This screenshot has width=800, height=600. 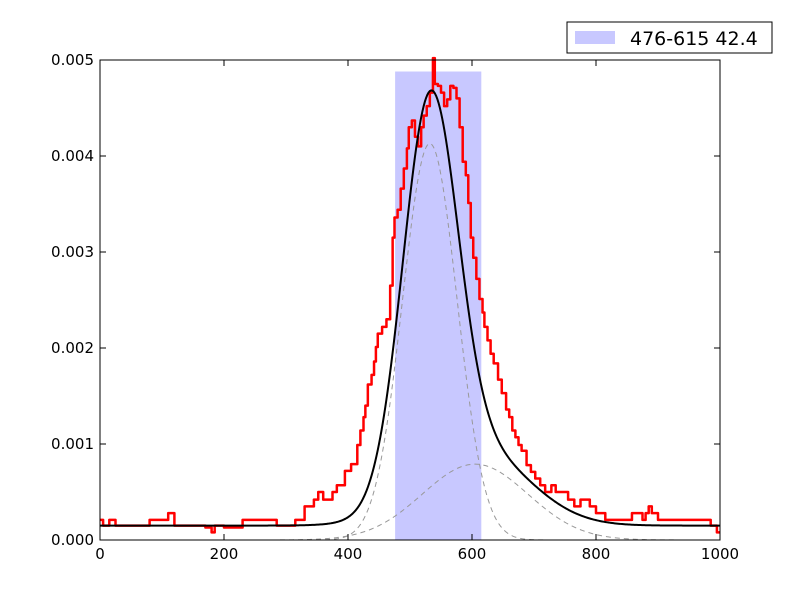 I want to click on x-tick-label: 0, so click(x=100, y=554).